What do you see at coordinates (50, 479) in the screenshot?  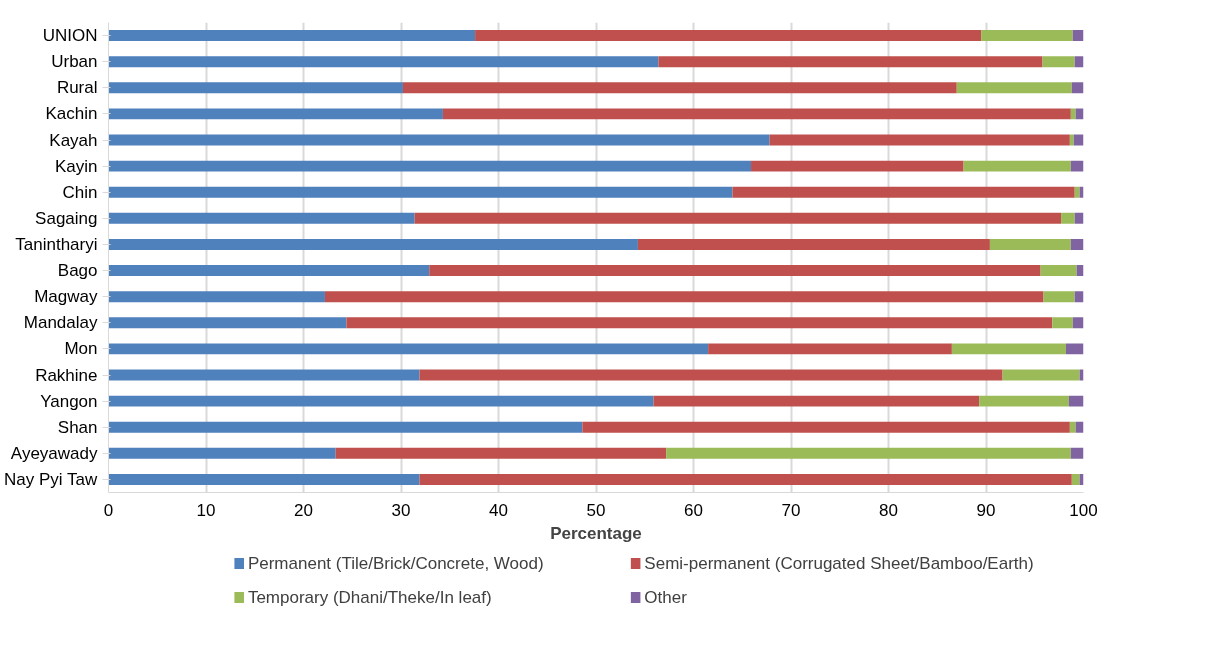 I see `y-tick-label: Nay Pyi Taw` at bounding box center [50, 479].